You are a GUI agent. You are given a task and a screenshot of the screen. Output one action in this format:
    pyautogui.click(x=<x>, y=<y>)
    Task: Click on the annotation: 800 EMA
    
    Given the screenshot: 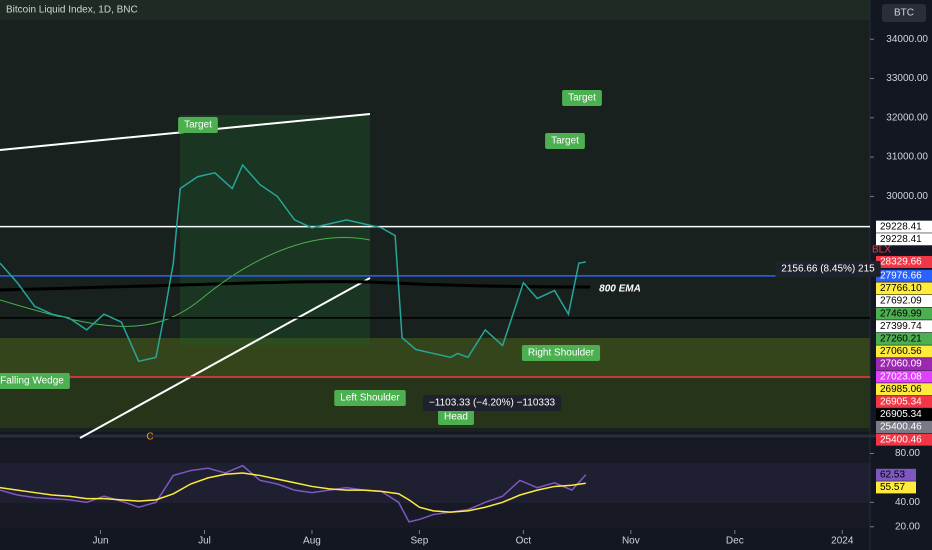 What is the action you would take?
    pyautogui.click(x=620, y=289)
    